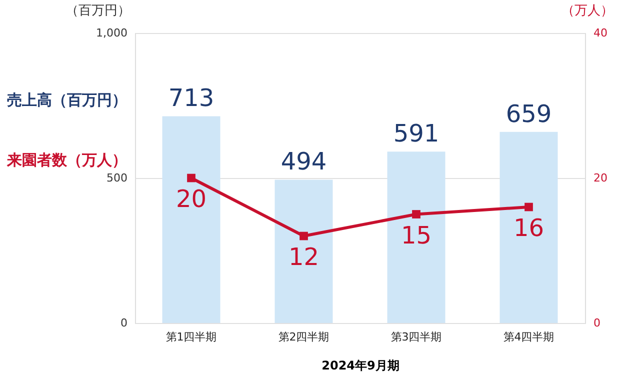 The height and width of the screenshot is (386, 620). I want to click on data-label: 15, so click(416, 235).